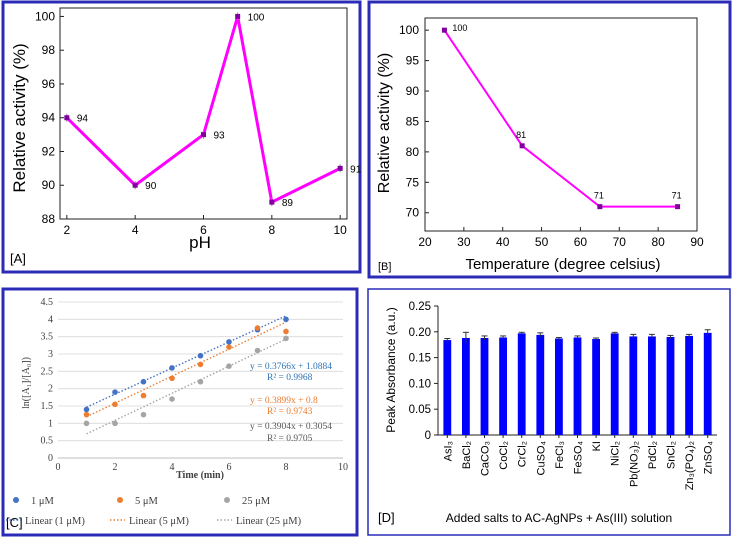 This screenshot has width=733, height=539. What do you see at coordinates (420, 384) in the screenshot?
I see `y-tick-label: 0.10` at bounding box center [420, 384].